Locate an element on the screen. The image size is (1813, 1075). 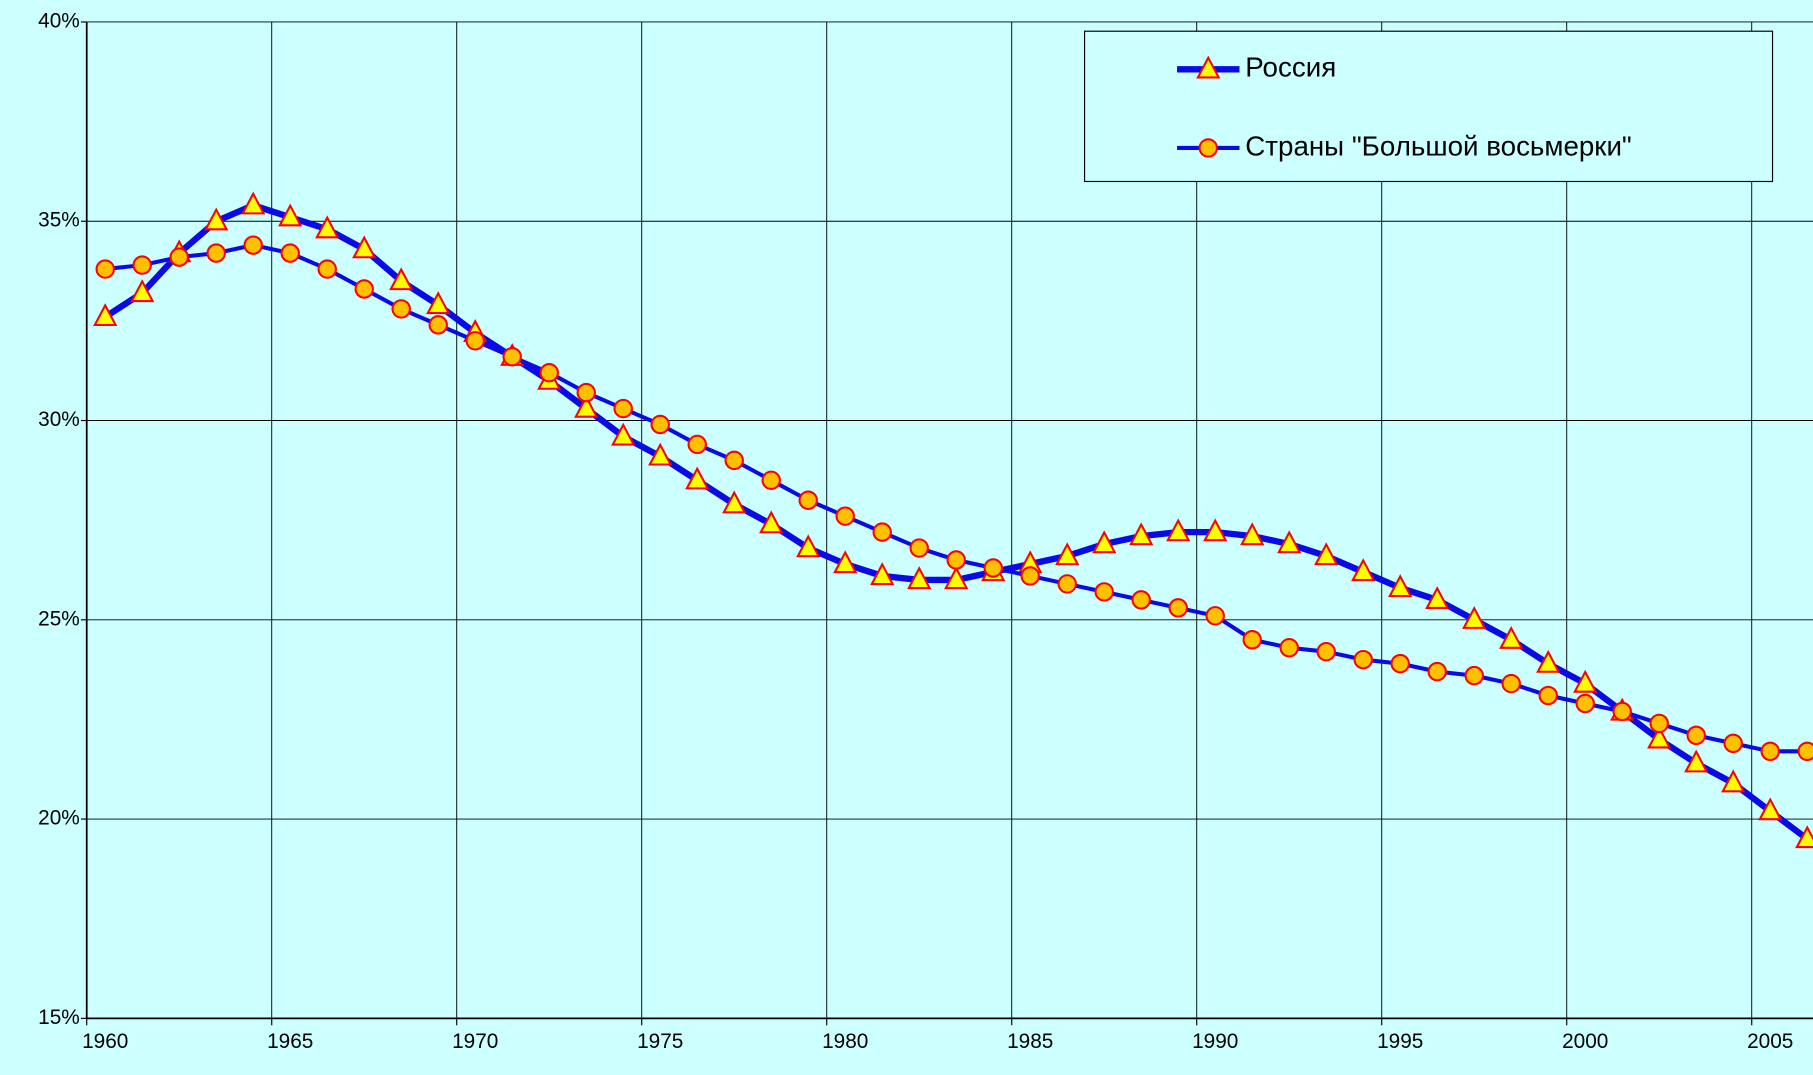
x-tick-label: 1980 is located at coordinates (845, 1041).